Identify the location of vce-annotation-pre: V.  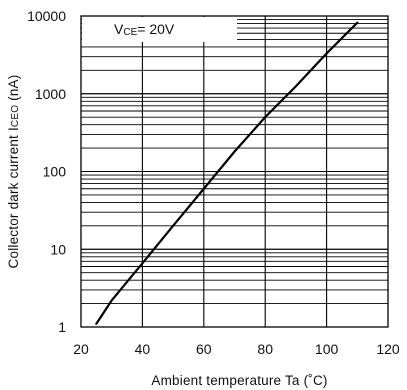
(119, 29).